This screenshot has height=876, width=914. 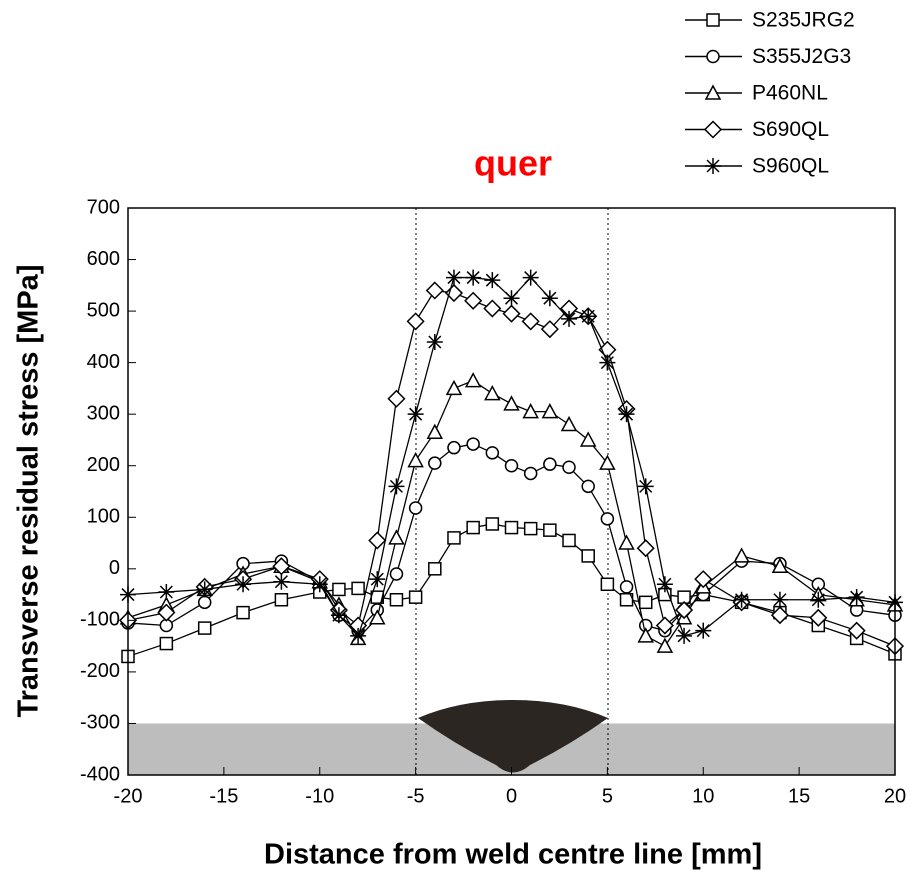 What do you see at coordinates (103, 517) in the screenshot?
I see `y-tick-label: 100` at bounding box center [103, 517].